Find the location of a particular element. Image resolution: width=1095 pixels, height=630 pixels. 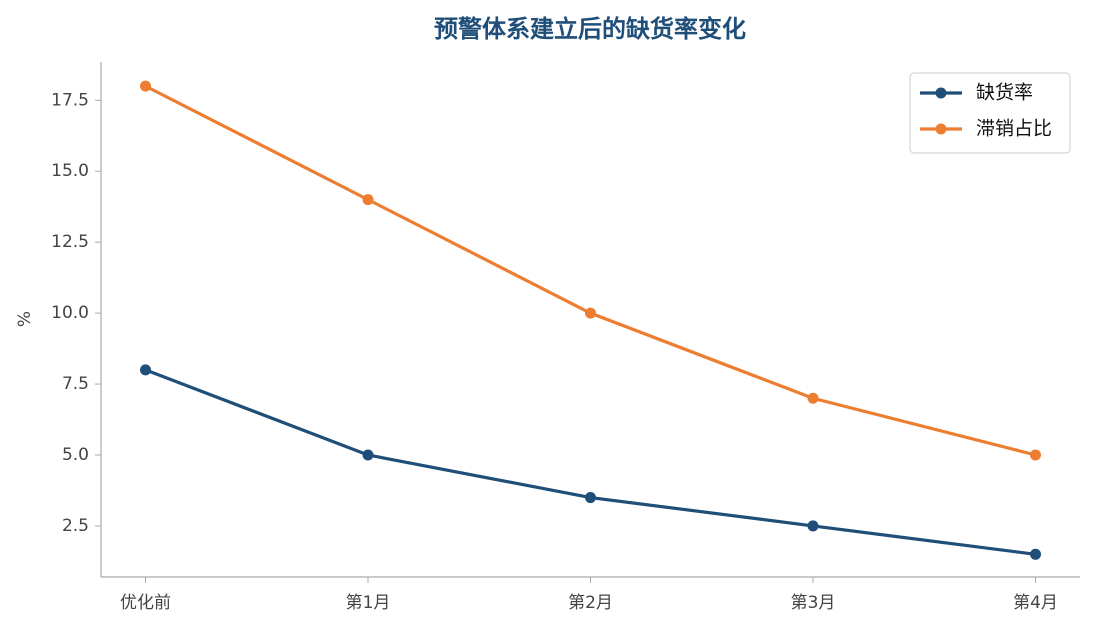

y-tick-label: 7.5 is located at coordinates (75, 384).